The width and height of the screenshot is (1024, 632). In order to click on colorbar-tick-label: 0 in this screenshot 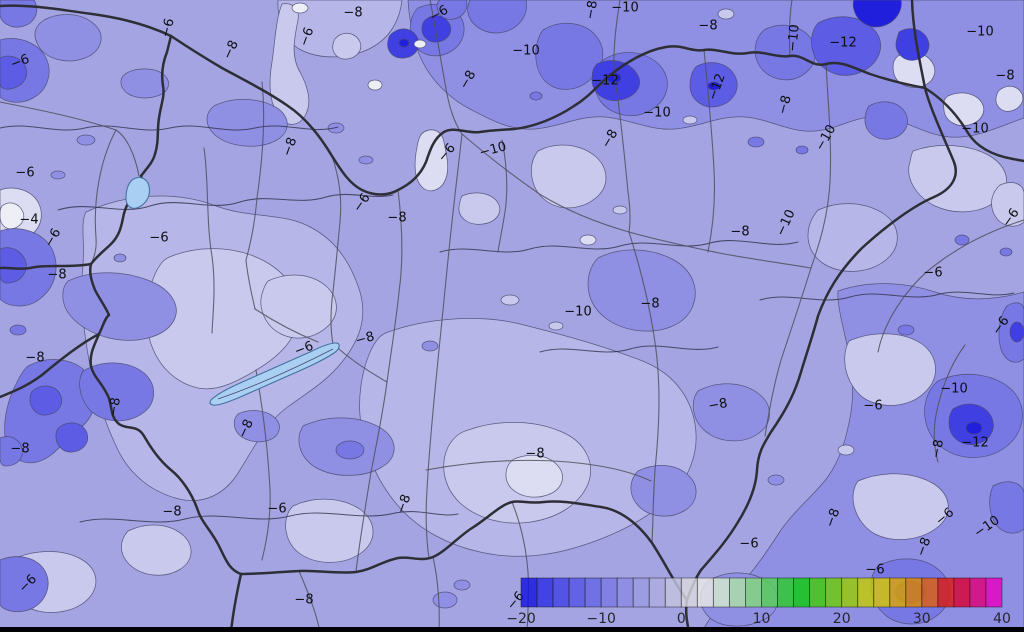, I will do `click(681, 619)`.